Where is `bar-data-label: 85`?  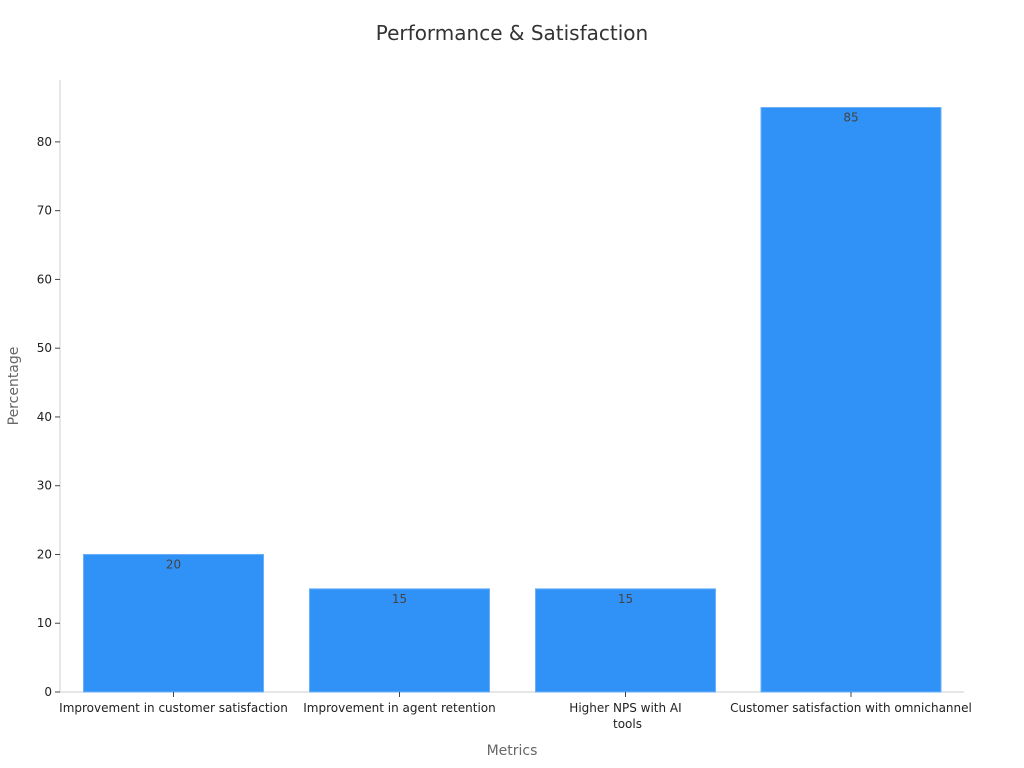 bar-data-label: 85 is located at coordinates (850, 118).